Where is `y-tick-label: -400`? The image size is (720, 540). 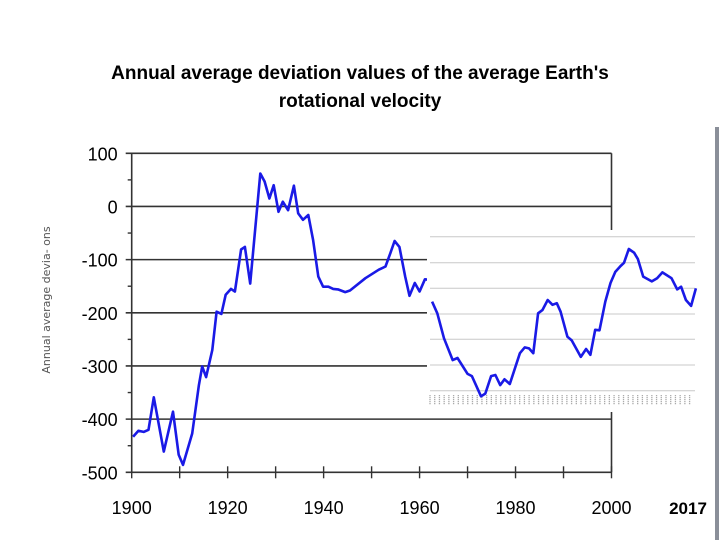 y-tick-label: -400 is located at coordinates (100, 420).